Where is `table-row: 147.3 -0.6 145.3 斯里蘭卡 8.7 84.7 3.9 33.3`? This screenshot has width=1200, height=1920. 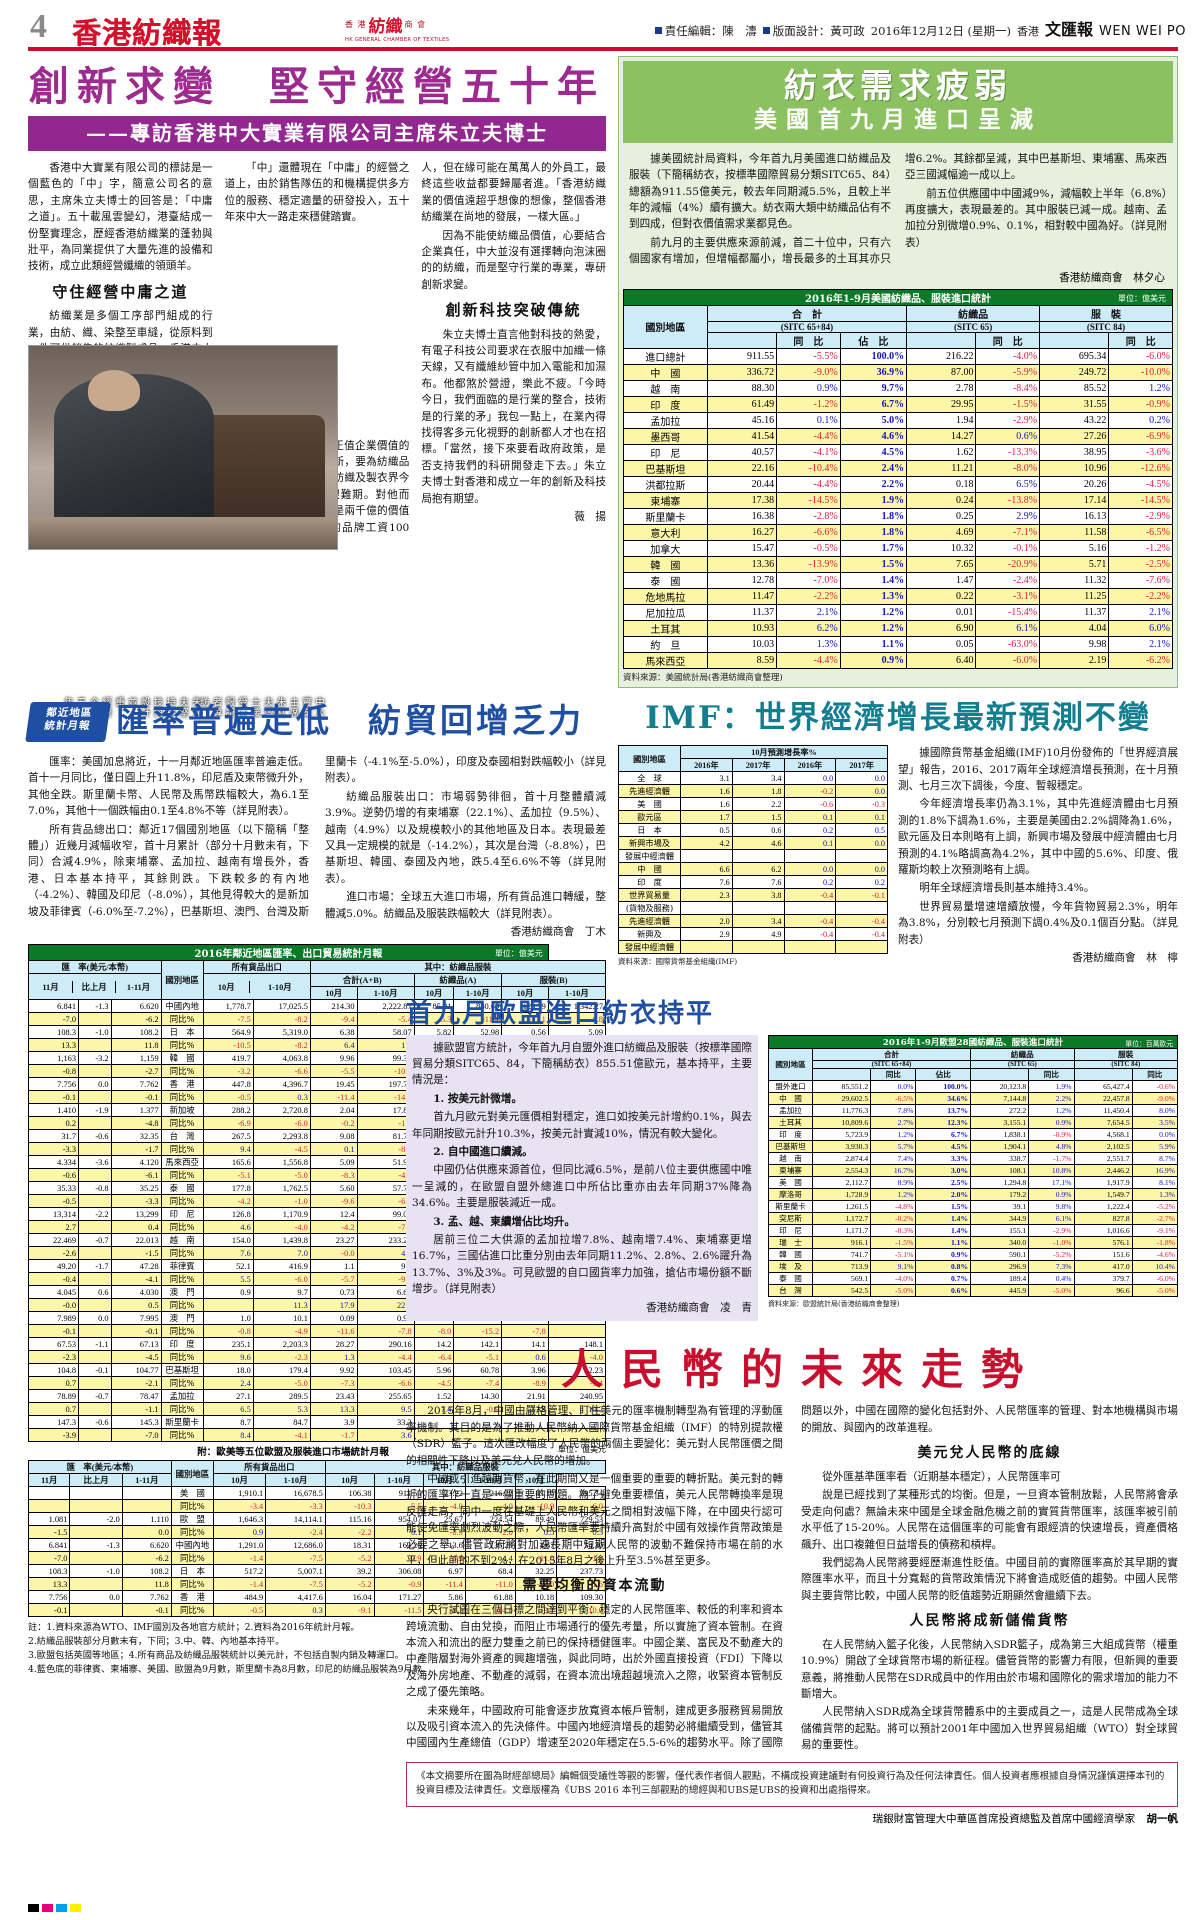 table-row: 147.3 -0.6 145.3 斯里蘭卡 8.7 84.7 3.9 33.3 is located at coordinates (317, 1422).